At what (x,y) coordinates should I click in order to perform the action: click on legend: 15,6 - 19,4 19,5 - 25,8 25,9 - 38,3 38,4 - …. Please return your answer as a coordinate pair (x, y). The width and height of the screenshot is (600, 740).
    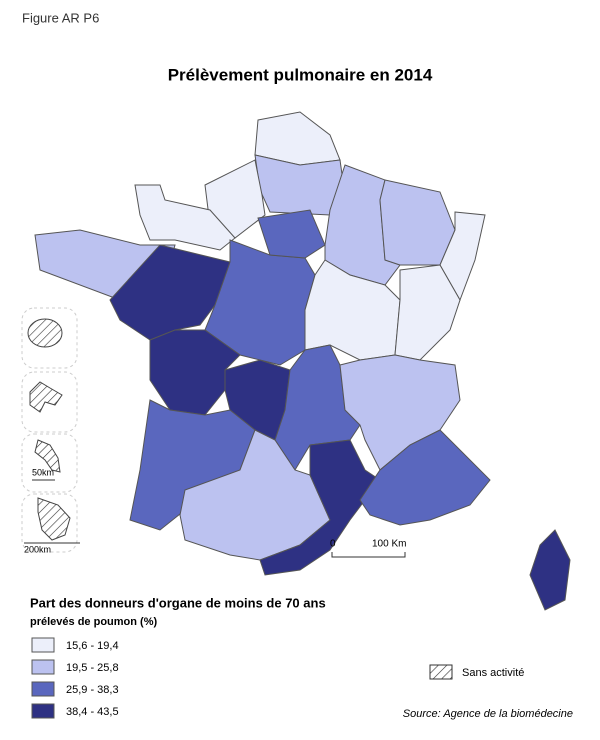
    Looking at the image, I should click on (75, 678).